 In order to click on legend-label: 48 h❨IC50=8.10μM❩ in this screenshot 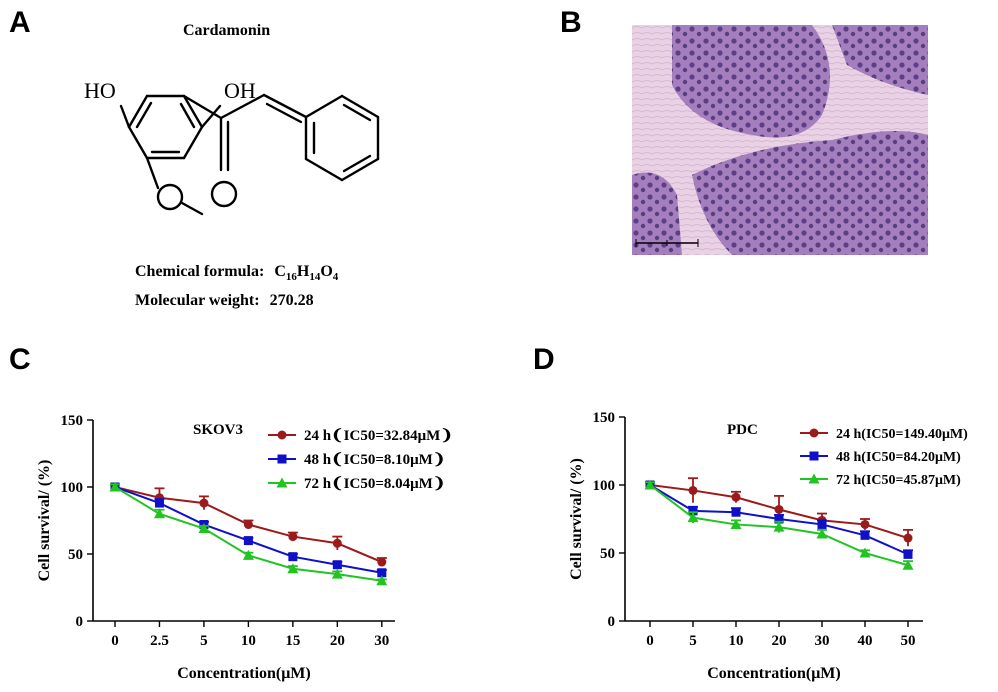, I will do `click(374, 460)`.